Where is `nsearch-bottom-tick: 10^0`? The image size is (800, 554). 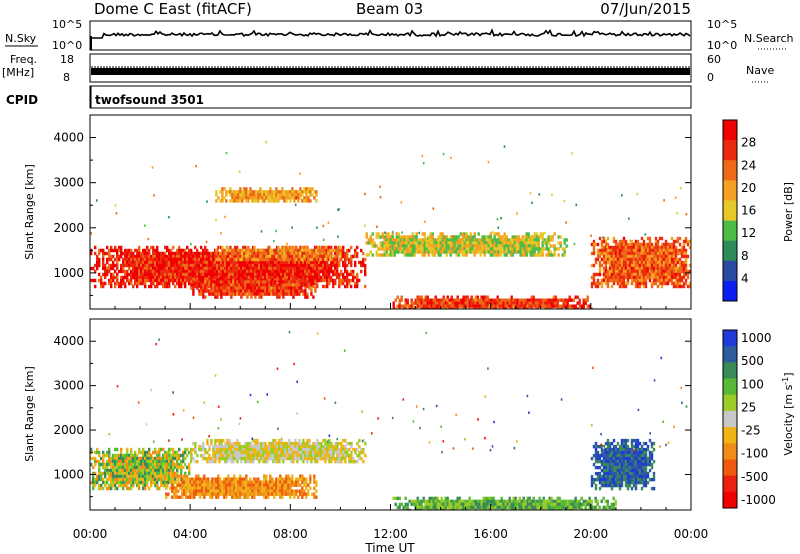
nsearch-bottom-tick: 10^0 is located at coordinates (722, 45).